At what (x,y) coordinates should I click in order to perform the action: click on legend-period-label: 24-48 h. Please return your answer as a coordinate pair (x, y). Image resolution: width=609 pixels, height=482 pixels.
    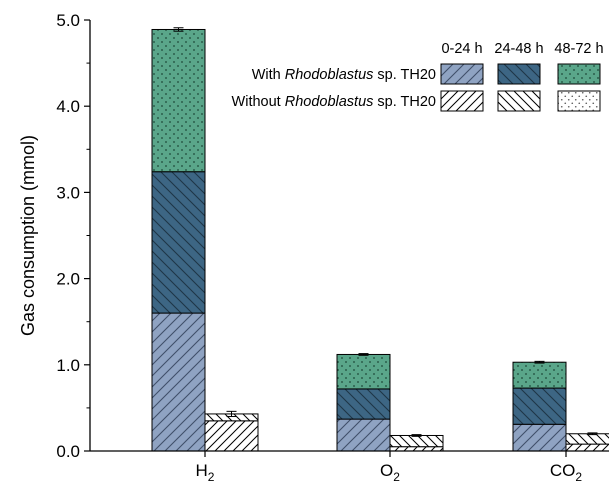
    Looking at the image, I should click on (518, 49).